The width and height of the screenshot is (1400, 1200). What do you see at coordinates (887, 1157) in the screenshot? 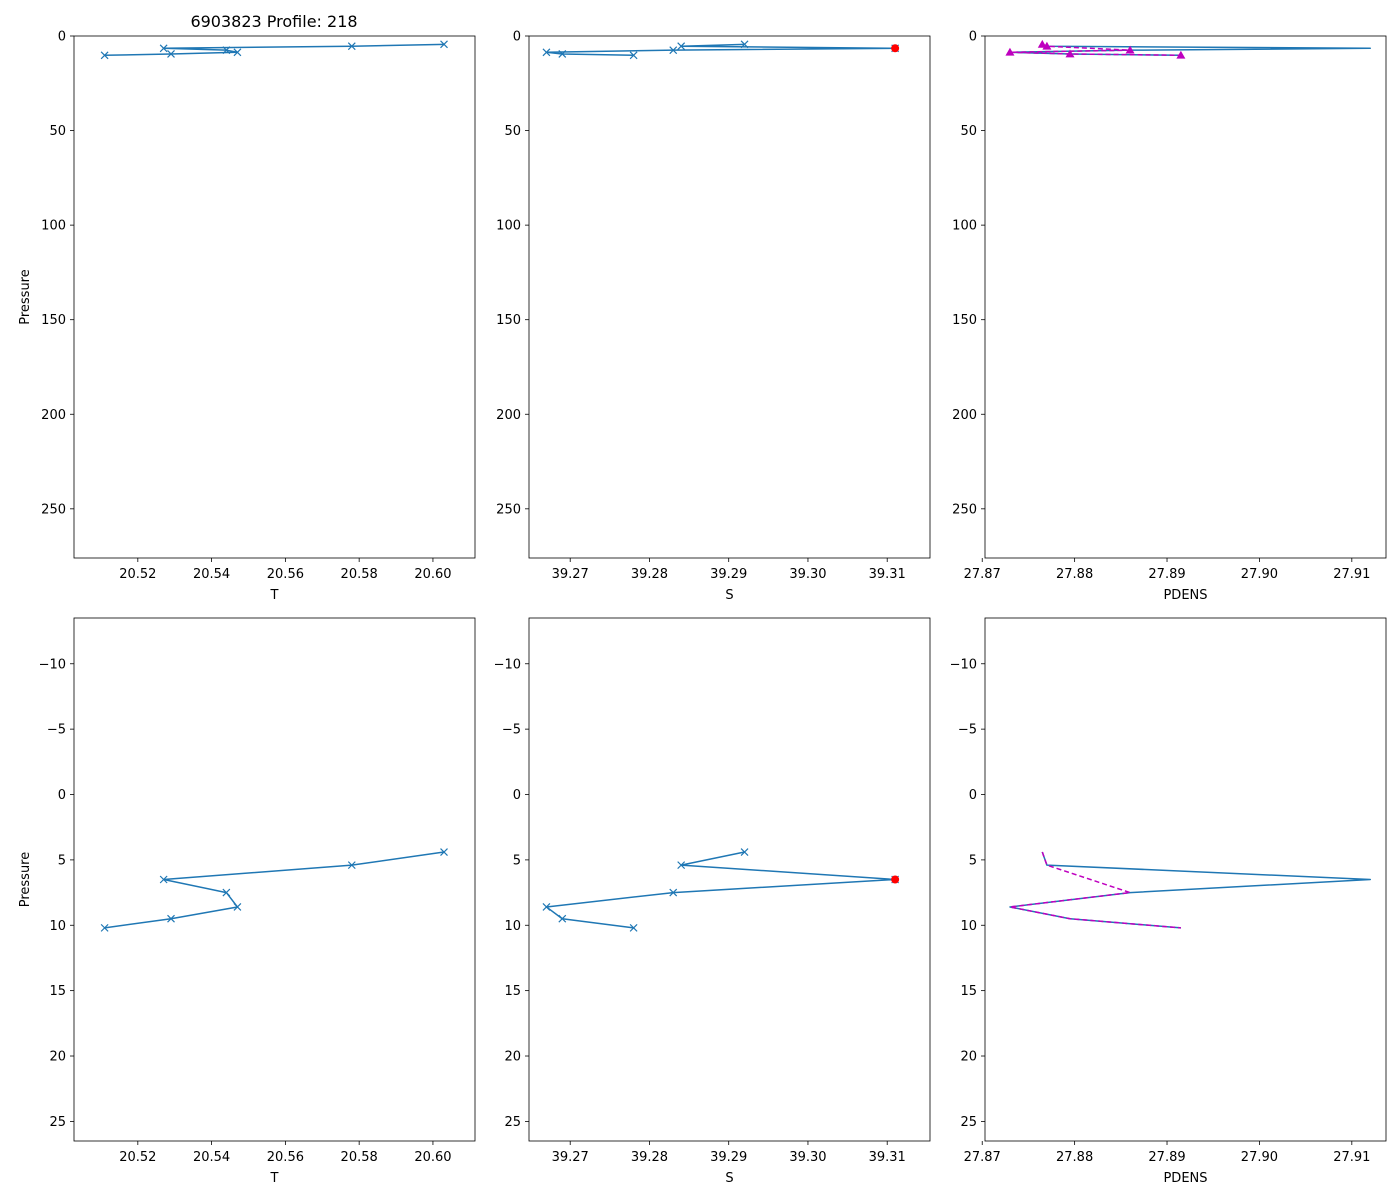
I see `x-tick-label: 39.31` at bounding box center [887, 1157].